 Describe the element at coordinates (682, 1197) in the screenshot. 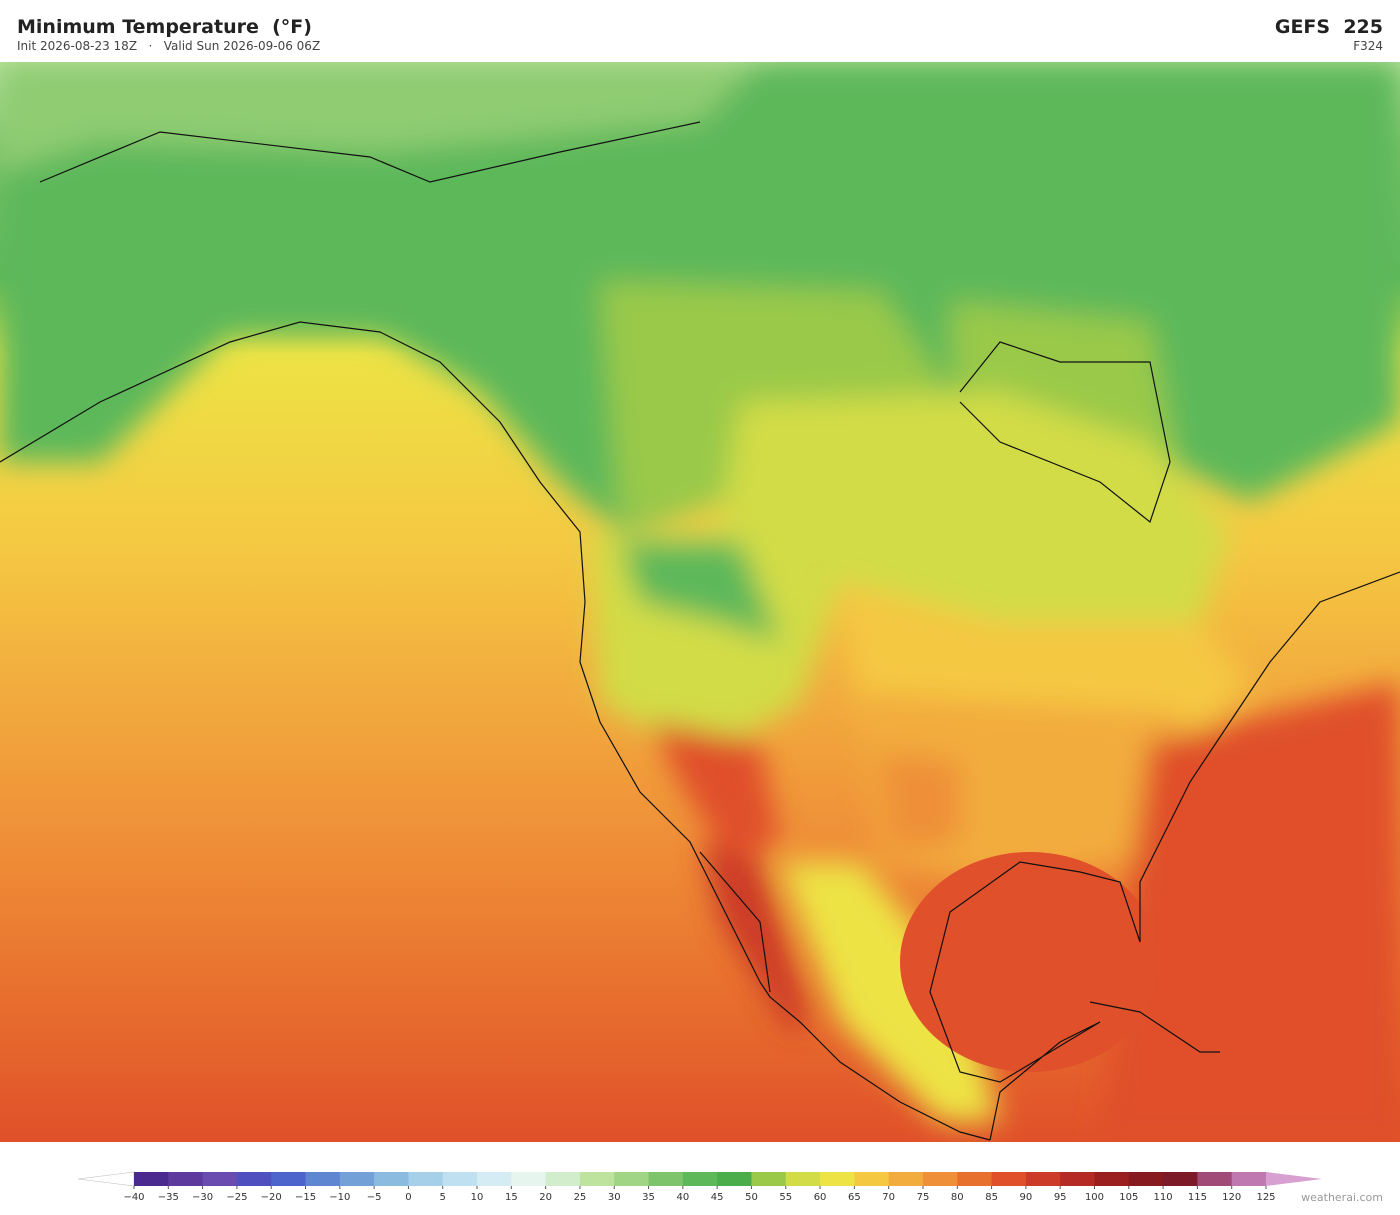

I see `tick-label: 40` at that location.